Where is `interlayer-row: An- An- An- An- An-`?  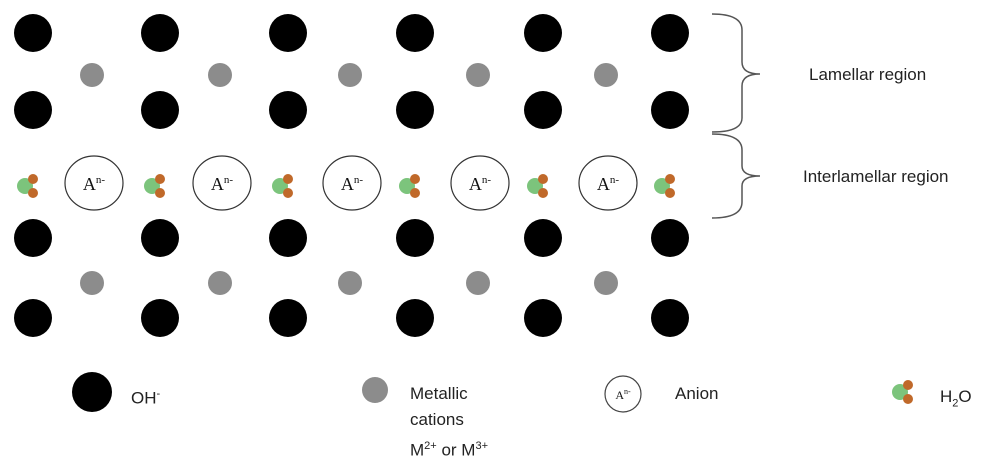
interlayer-row: An- An- An- An- An- is located at coordinates (346, 183).